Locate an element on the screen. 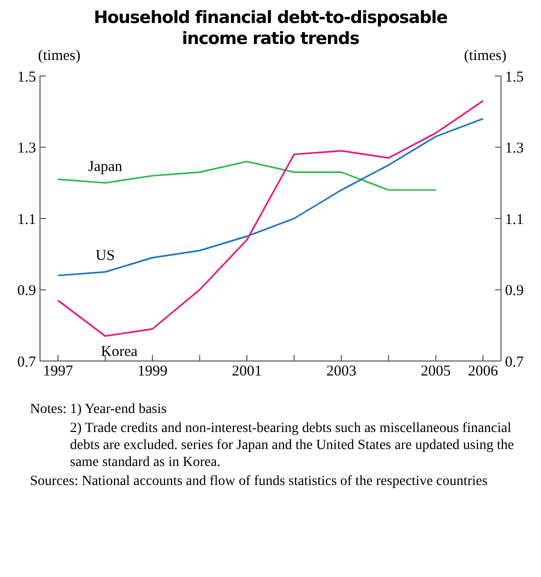 This screenshot has width=541, height=577. y-tick-label: 0.9 is located at coordinates (26, 291).